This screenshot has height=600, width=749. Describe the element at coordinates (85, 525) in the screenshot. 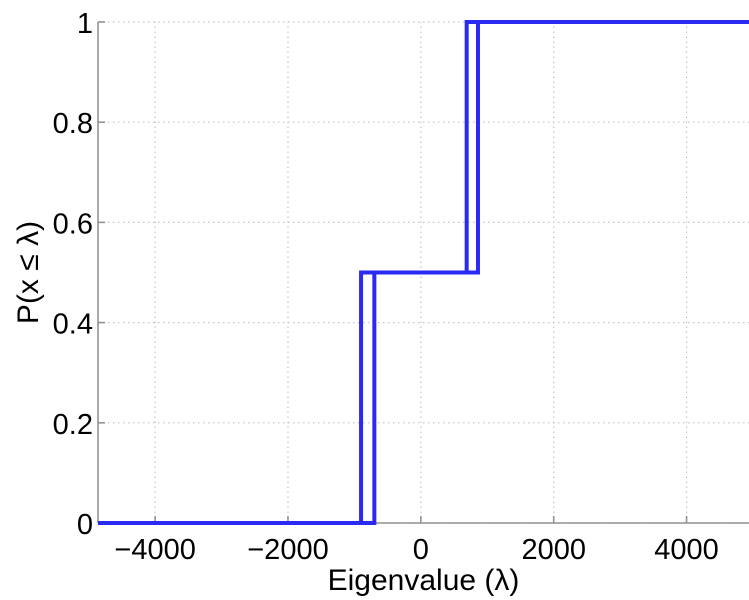

I see `y-tick-label: 0` at that location.